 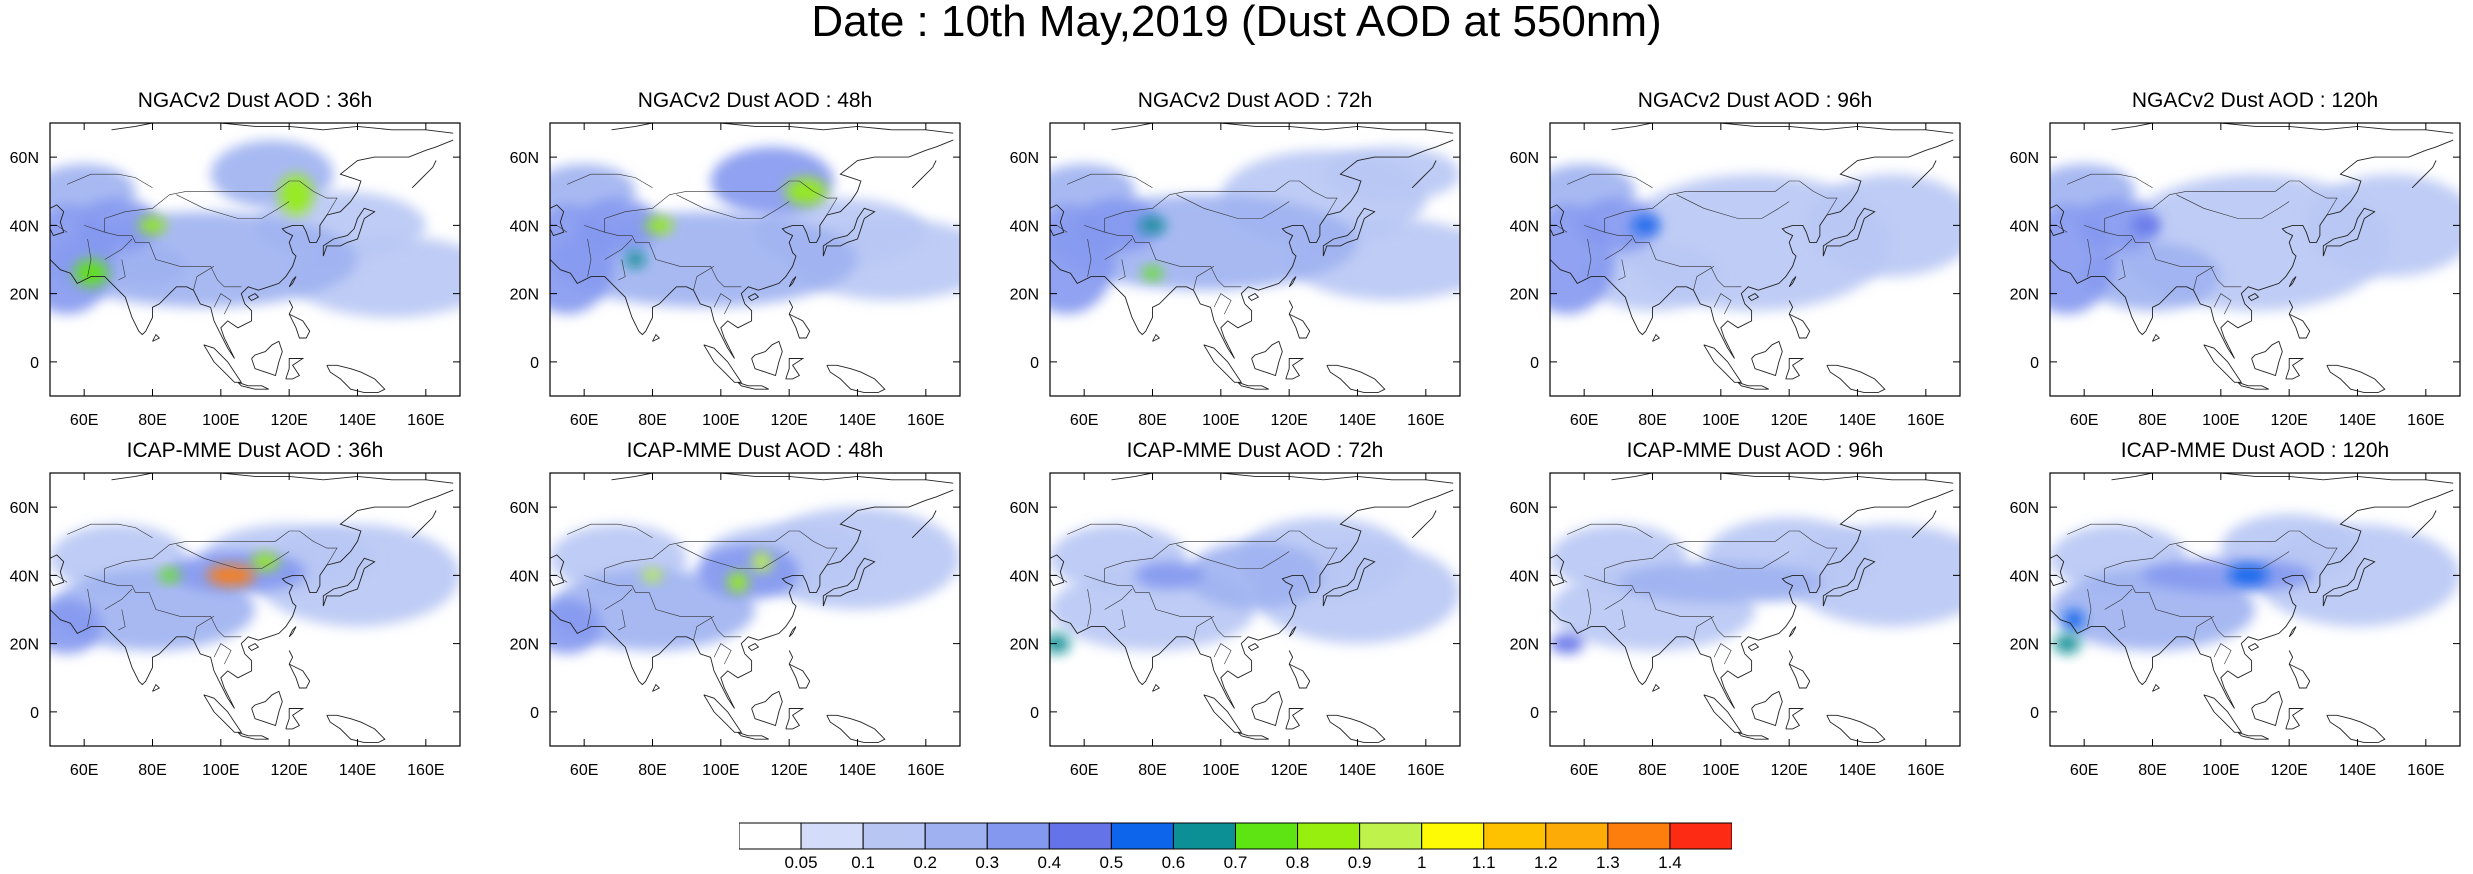 What do you see at coordinates (1288, 770) in the screenshot?
I see `lon-tick-label: 120E` at bounding box center [1288, 770].